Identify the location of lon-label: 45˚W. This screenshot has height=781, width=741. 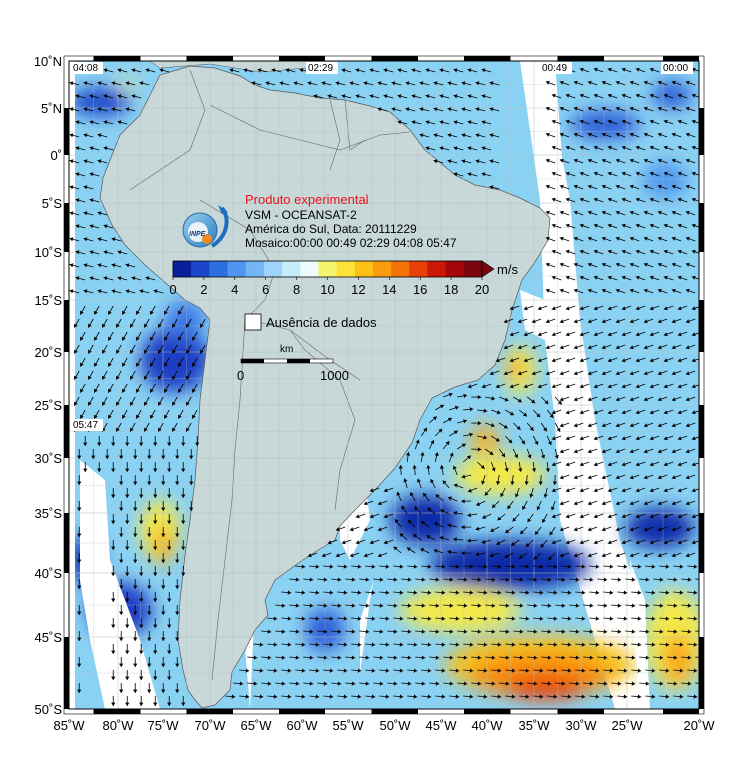
(441, 725).